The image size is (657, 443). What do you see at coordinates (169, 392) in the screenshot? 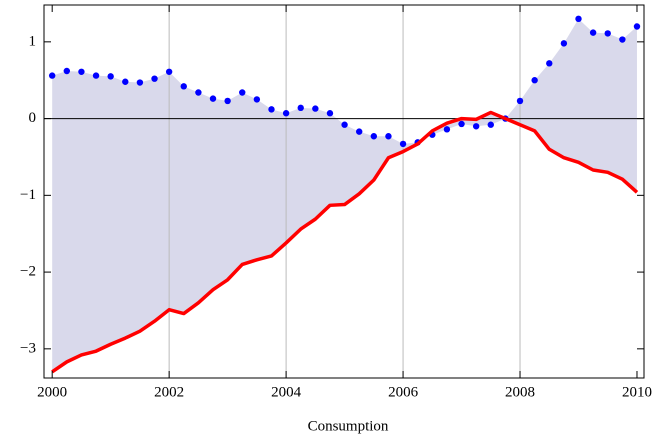
I see `x-tick-label: 2002` at bounding box center [169, 392].